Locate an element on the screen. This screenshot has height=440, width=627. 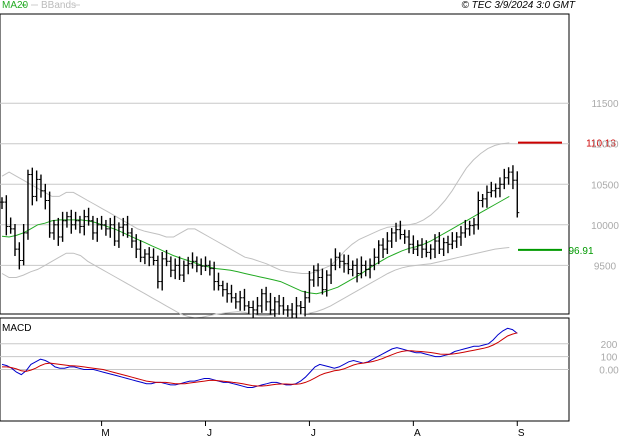
price-levels: 110.13 96.91 is located at coordinates (567, 198).